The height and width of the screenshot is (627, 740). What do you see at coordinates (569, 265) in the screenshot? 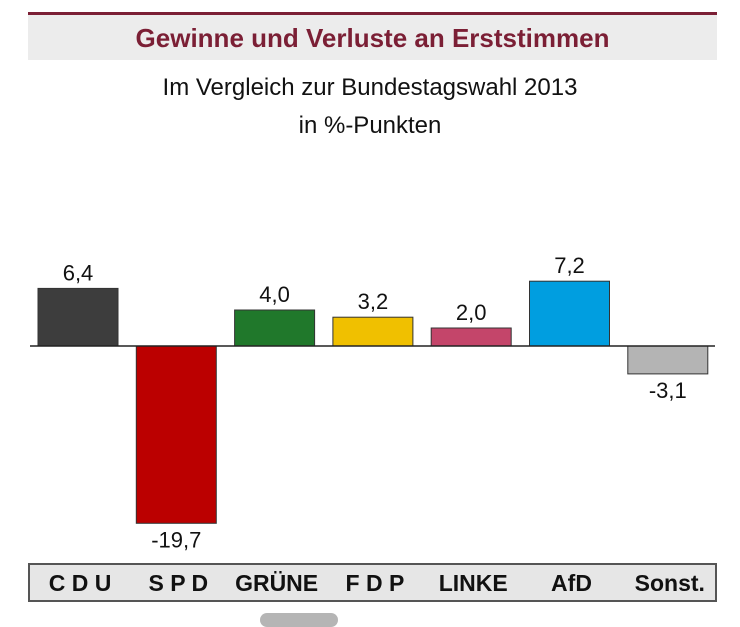
I see `data-label-5: 7,2` at bounding box center [569, 265].